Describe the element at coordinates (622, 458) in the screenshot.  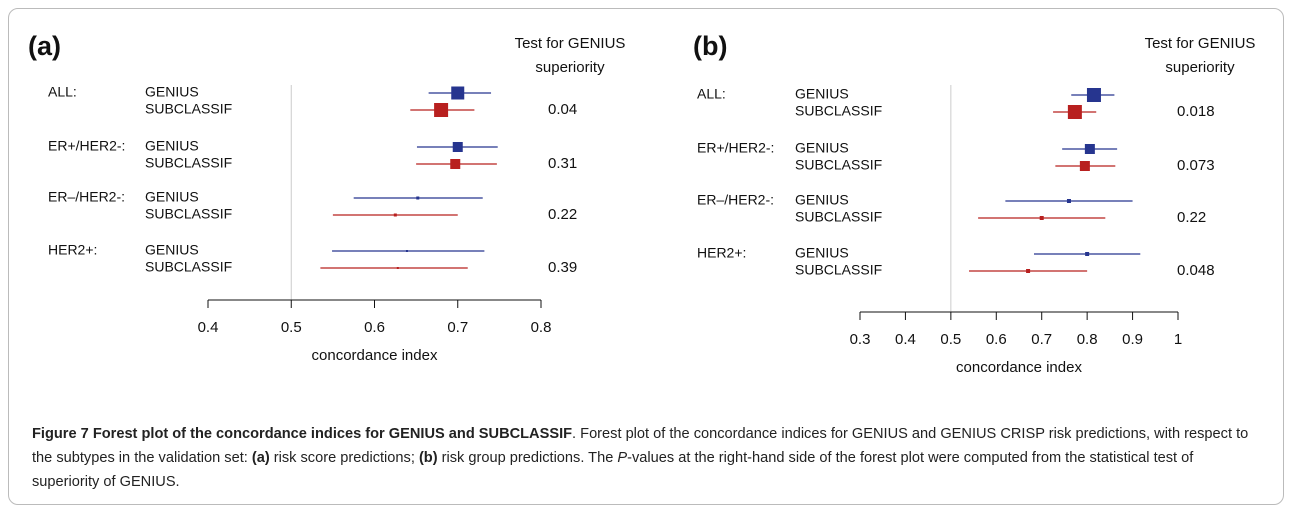
I see `caption-text: P` at that location.